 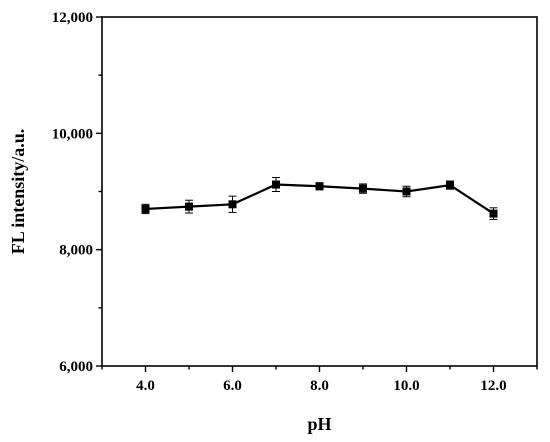 I want to click on y-tick-label: 10,000, so click(x=72, y=134).